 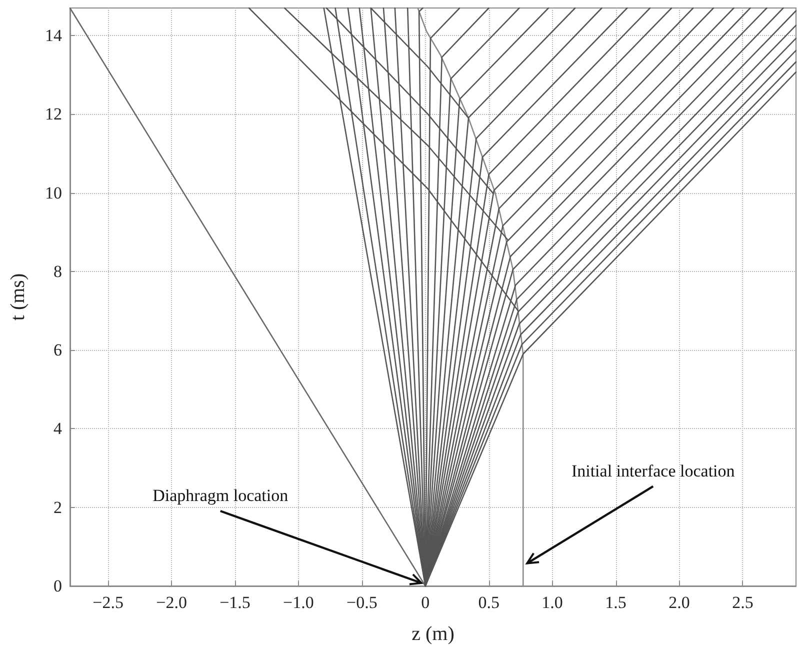 What do you see at coordinates (58, 428) in the screenshot?
I see `y-tick-label: 4` at bounding box center [58, 428].